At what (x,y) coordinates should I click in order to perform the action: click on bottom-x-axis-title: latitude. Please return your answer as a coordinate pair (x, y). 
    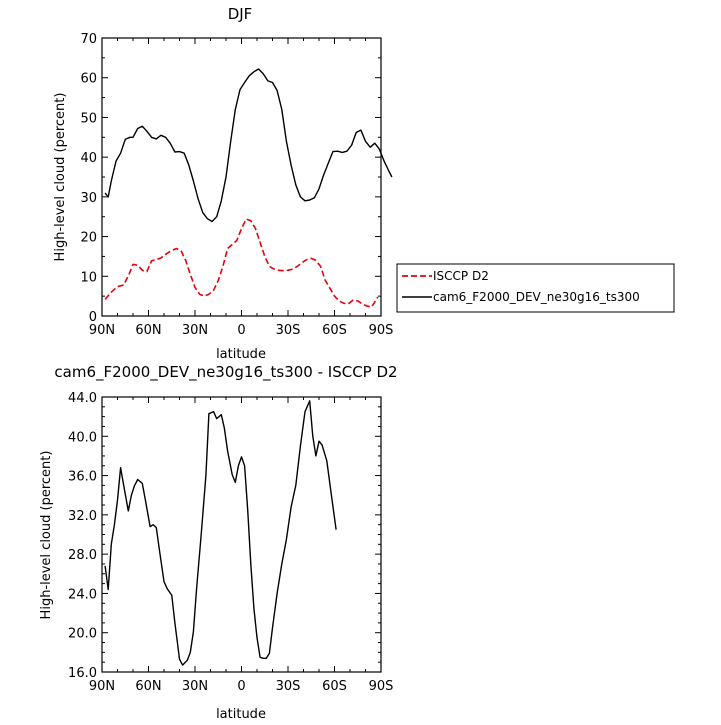
    Looking at the image, I should click on (241, 714).